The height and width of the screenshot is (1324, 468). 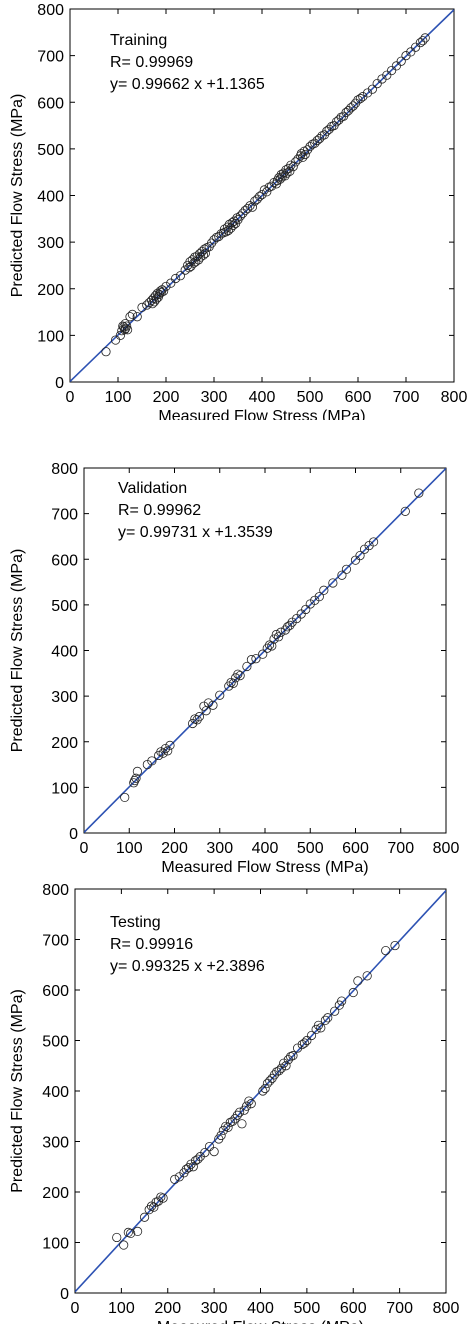 What do you see at coordinates (399, 1308) in the screenshot?
I see `x-tick-label: 700` at bounding box center [399, 1308].